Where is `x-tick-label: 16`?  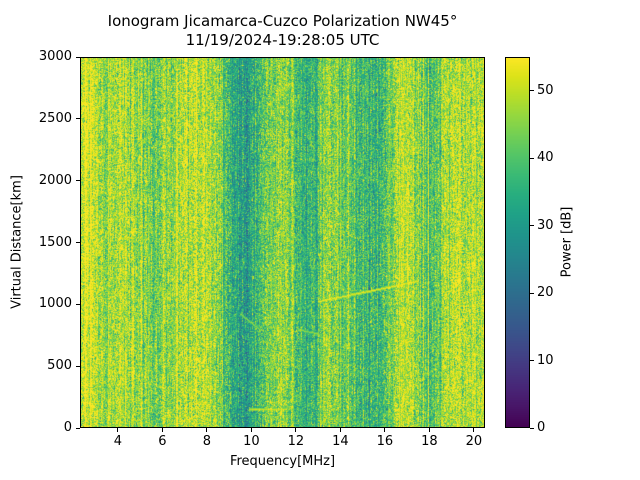
x-tick-label: 16 is located at coordinates (385, 441).